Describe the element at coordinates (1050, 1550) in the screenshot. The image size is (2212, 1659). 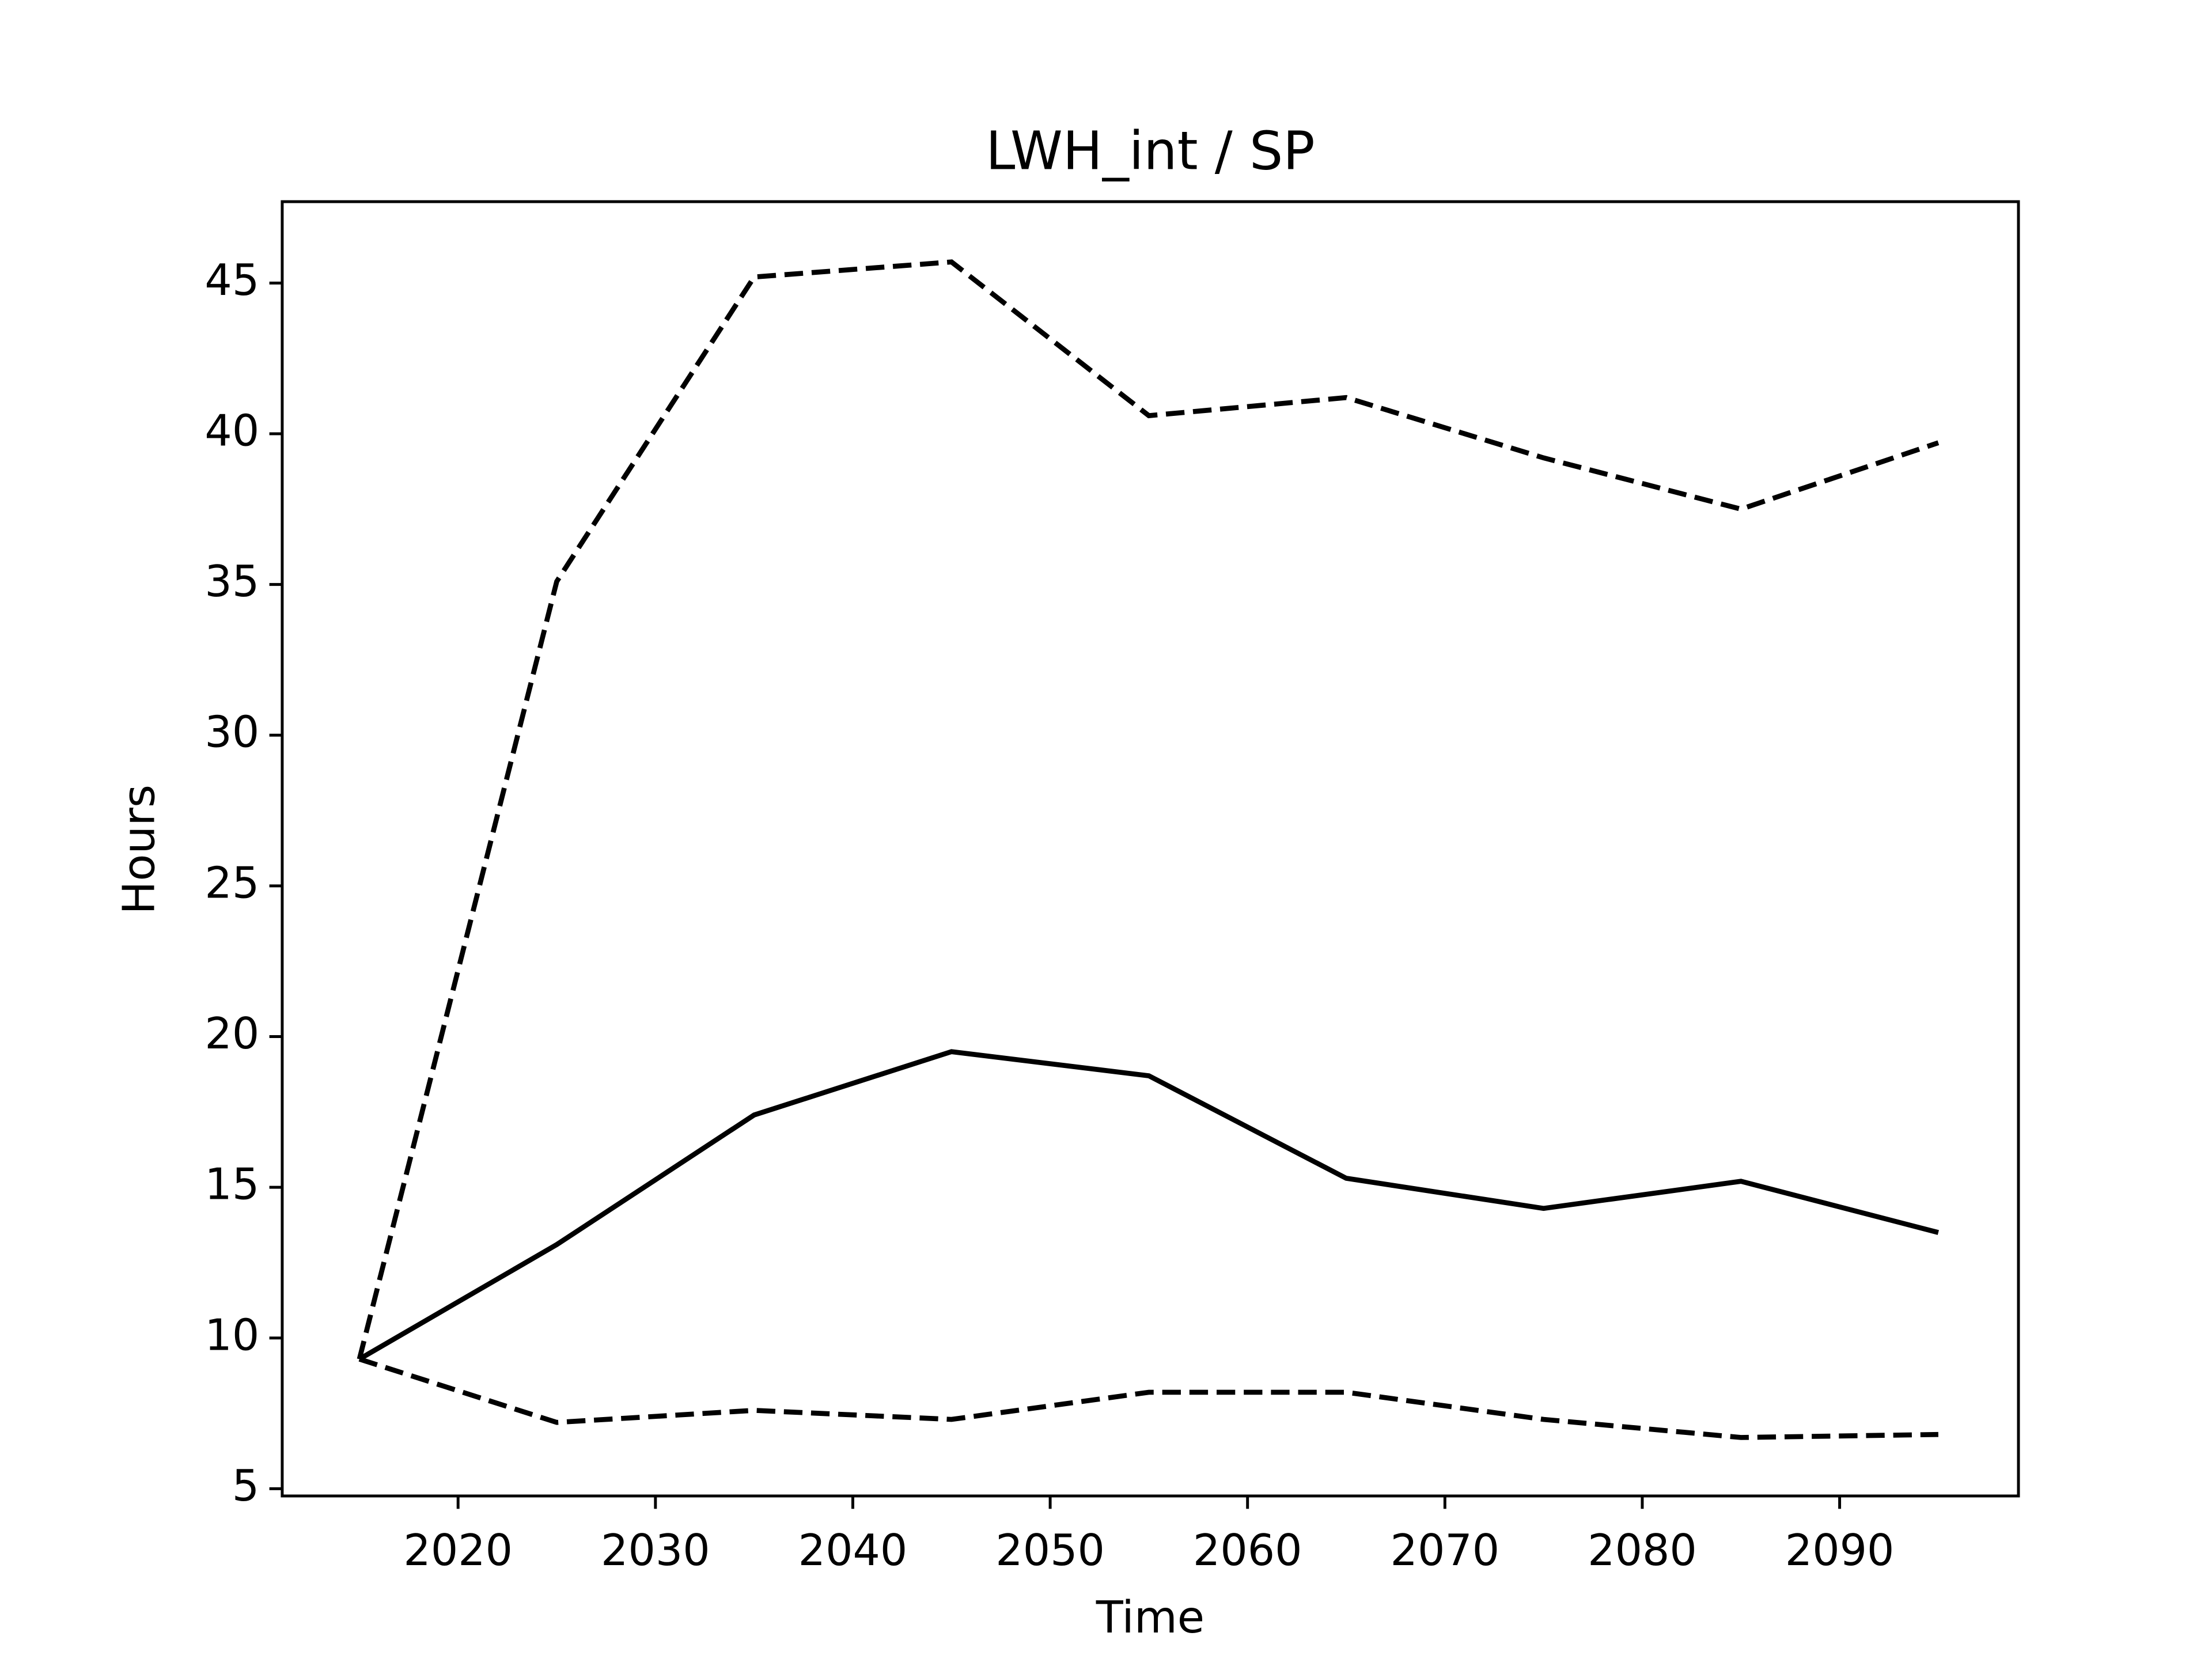
I see `x-tick-label: 2050` at that location.